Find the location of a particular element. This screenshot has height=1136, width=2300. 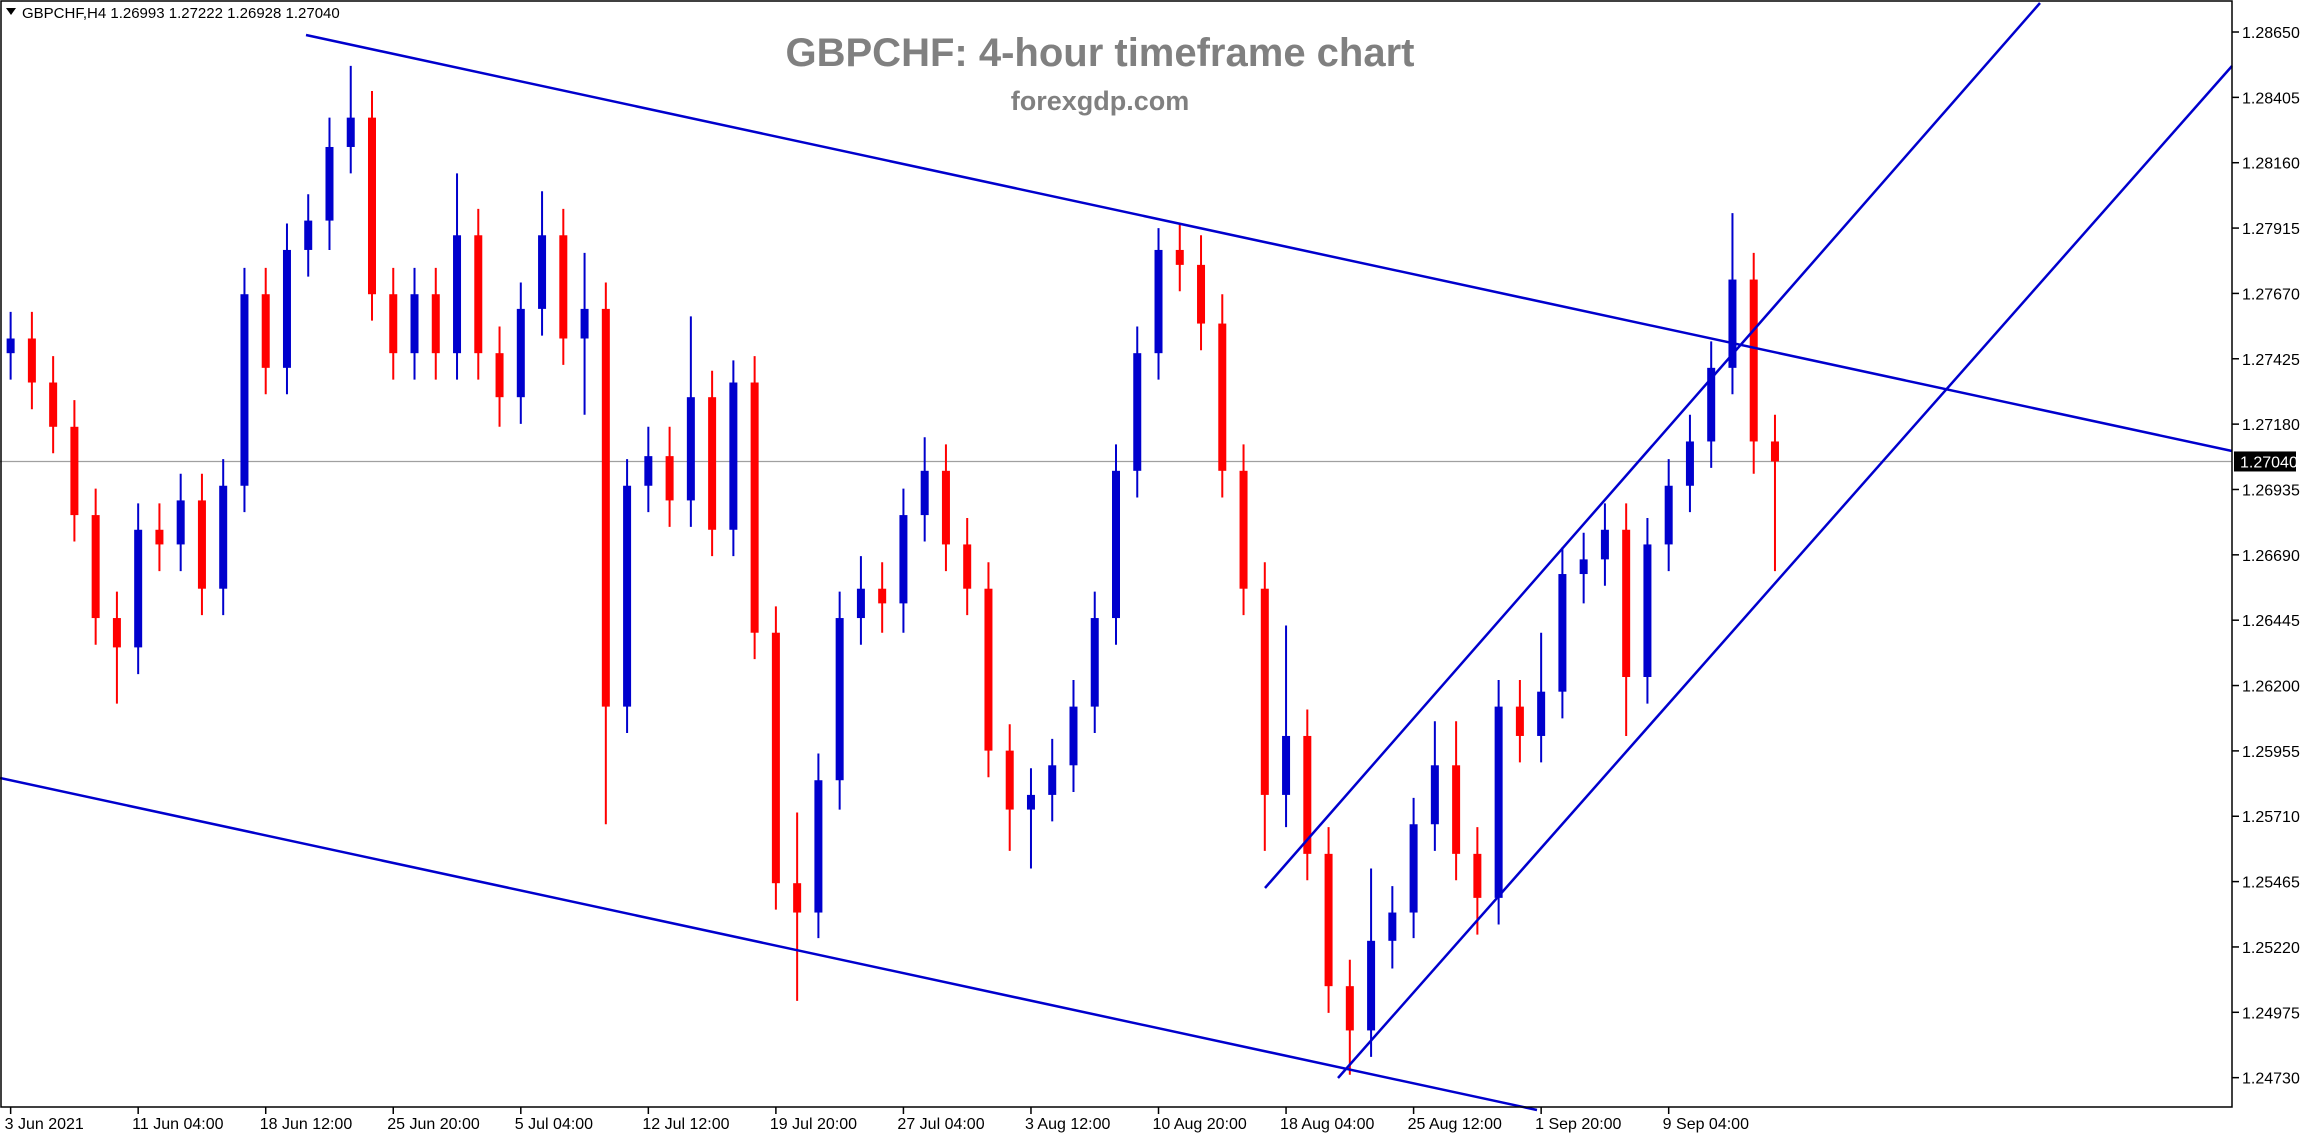

y-tick-label: 1.25220 is located at coordinates (2271, 948).